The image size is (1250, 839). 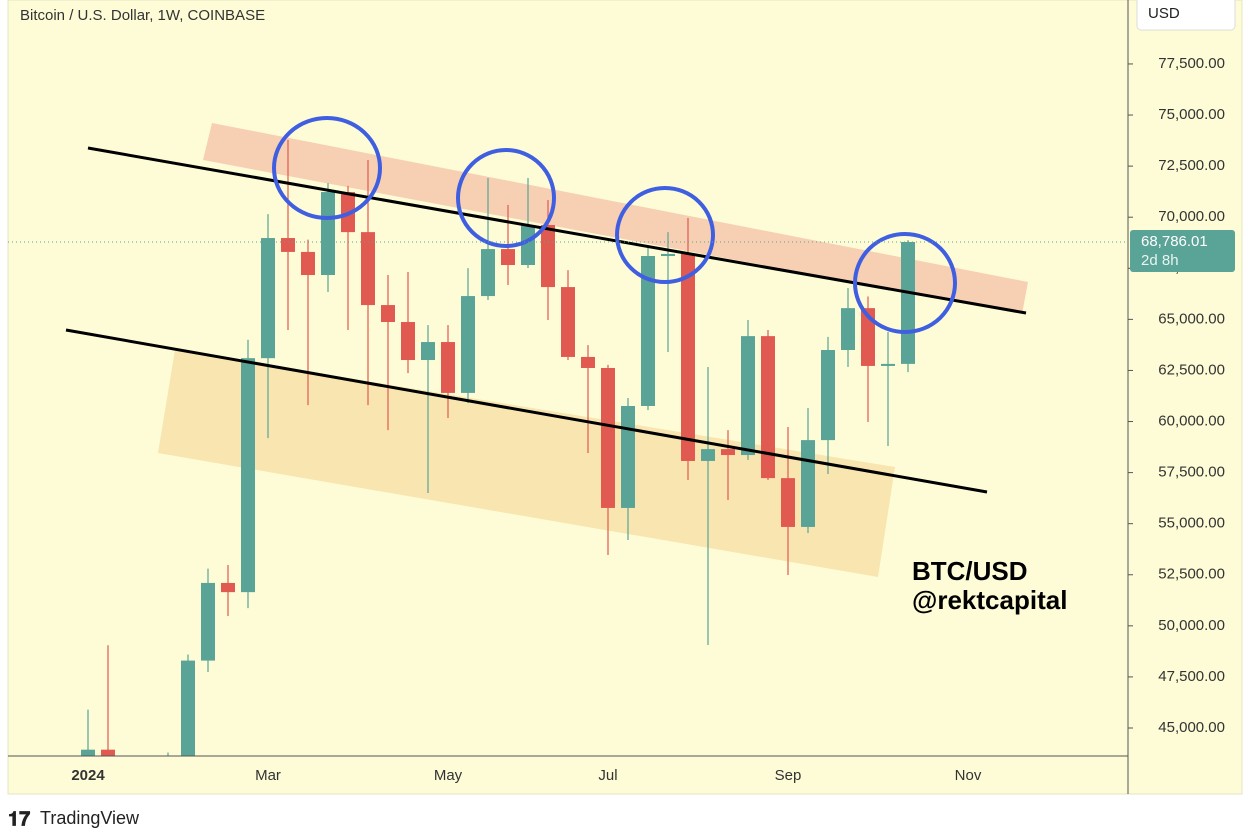 I want to click on x-tick-label: 2024, so click(x=88, y=775).